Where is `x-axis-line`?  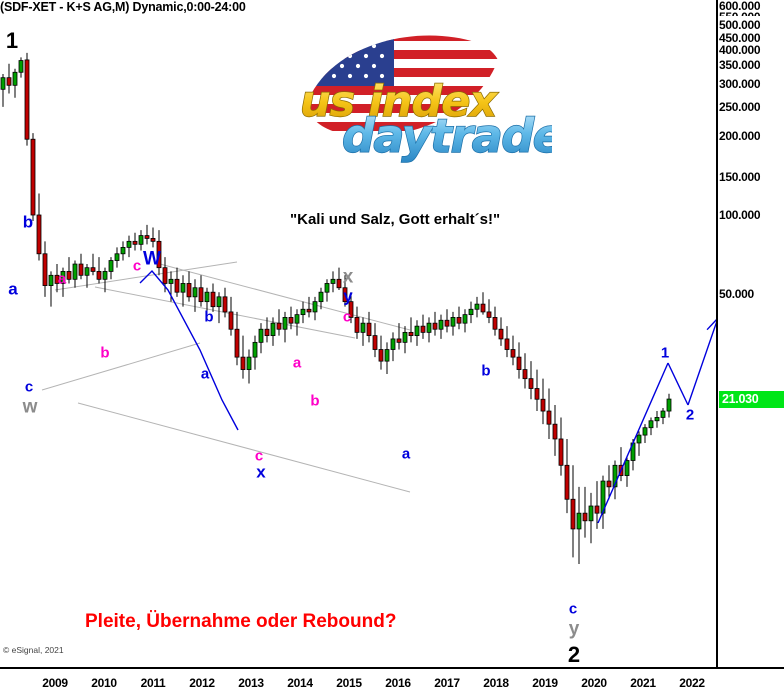 x-axis-line is located at coordinates (392, 668).